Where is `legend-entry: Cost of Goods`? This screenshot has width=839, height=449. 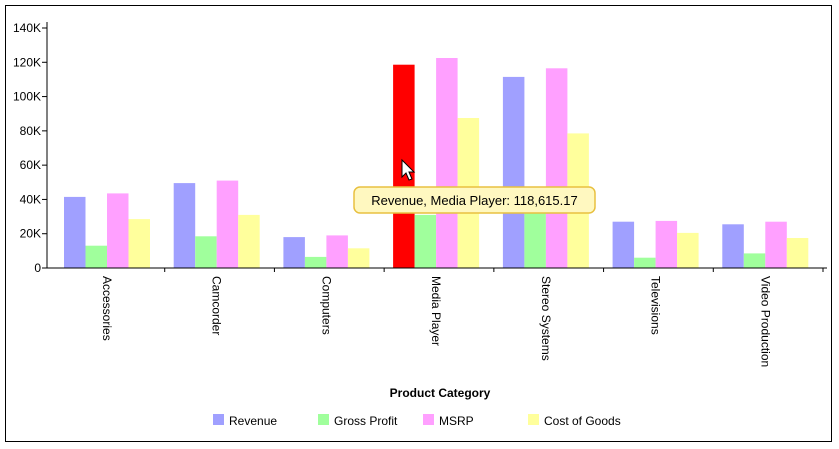 legend-entry: Cost of Goods is located at coordinates (582, 421).